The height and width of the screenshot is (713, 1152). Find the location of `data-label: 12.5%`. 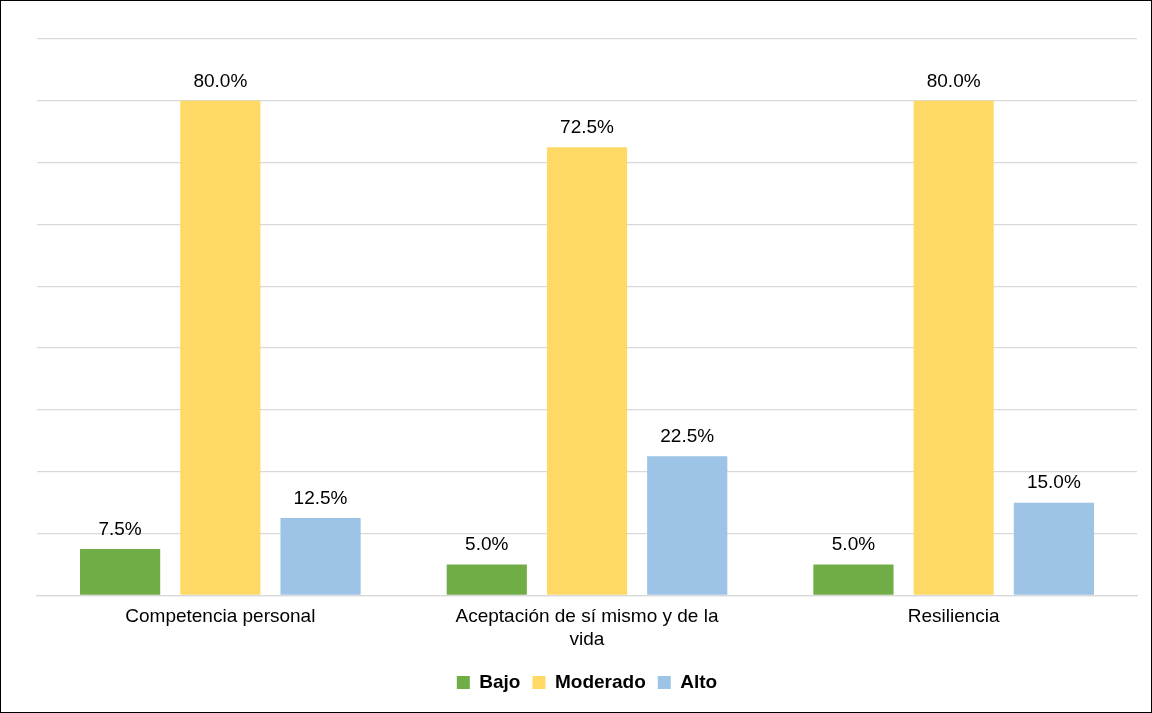

data-label: 12.5% is located at coordinates (320, 497).